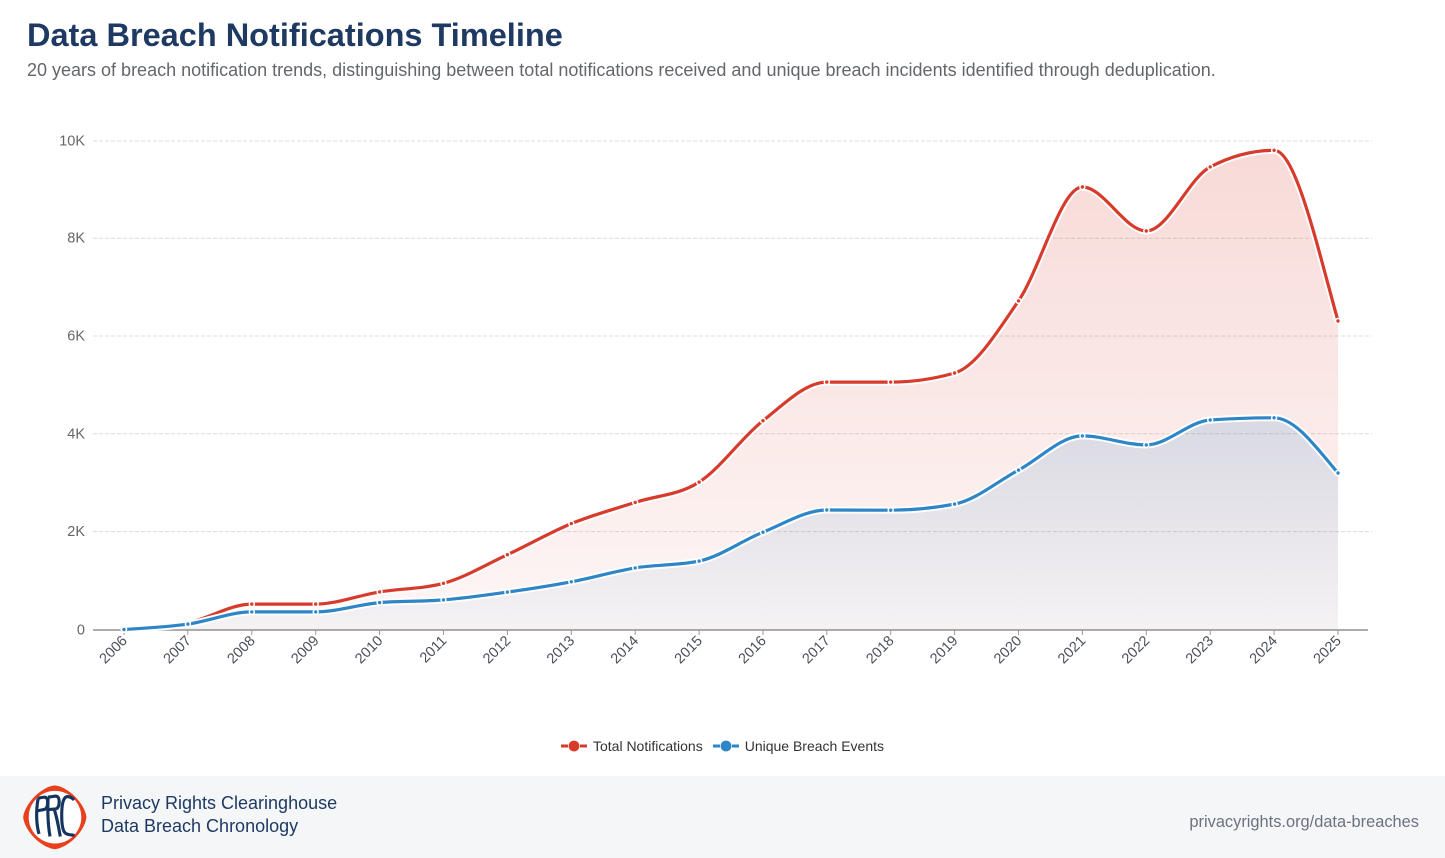 The height and width of the screenshot is (858, 1445). I want to click on svg-text: 2006, so click(114, 650).